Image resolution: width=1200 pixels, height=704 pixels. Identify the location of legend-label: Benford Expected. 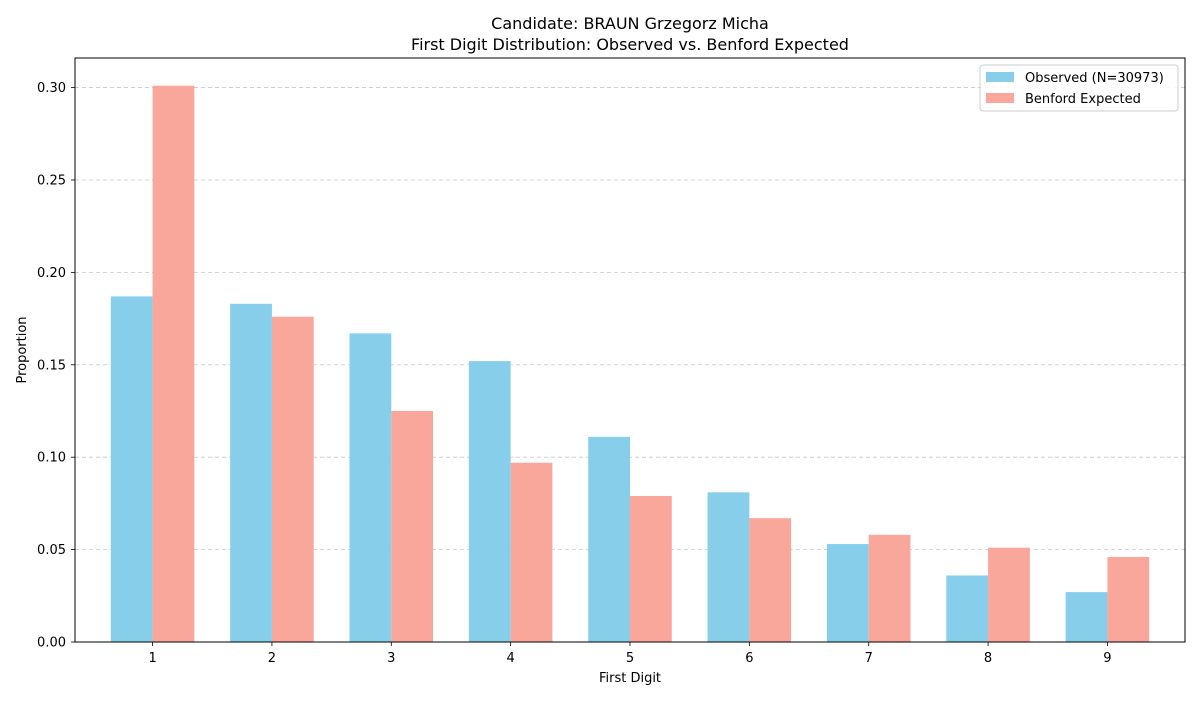
(1083, 99).